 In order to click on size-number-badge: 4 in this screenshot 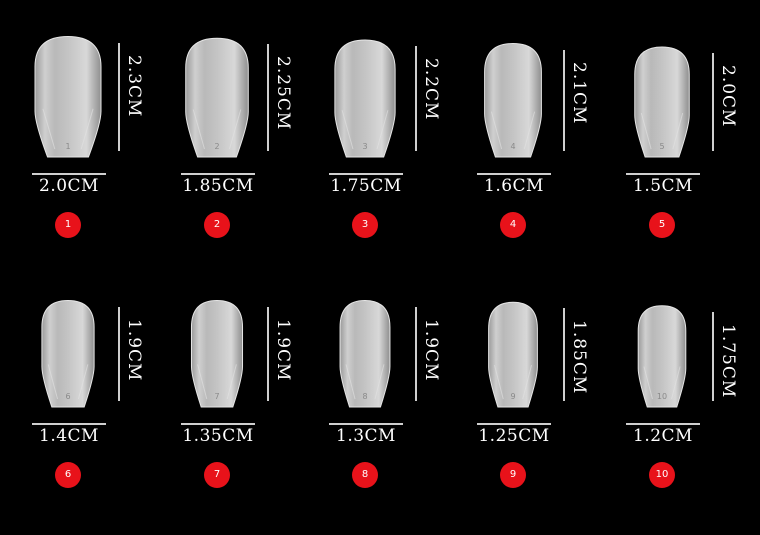, I will do `click(513, 225)`.